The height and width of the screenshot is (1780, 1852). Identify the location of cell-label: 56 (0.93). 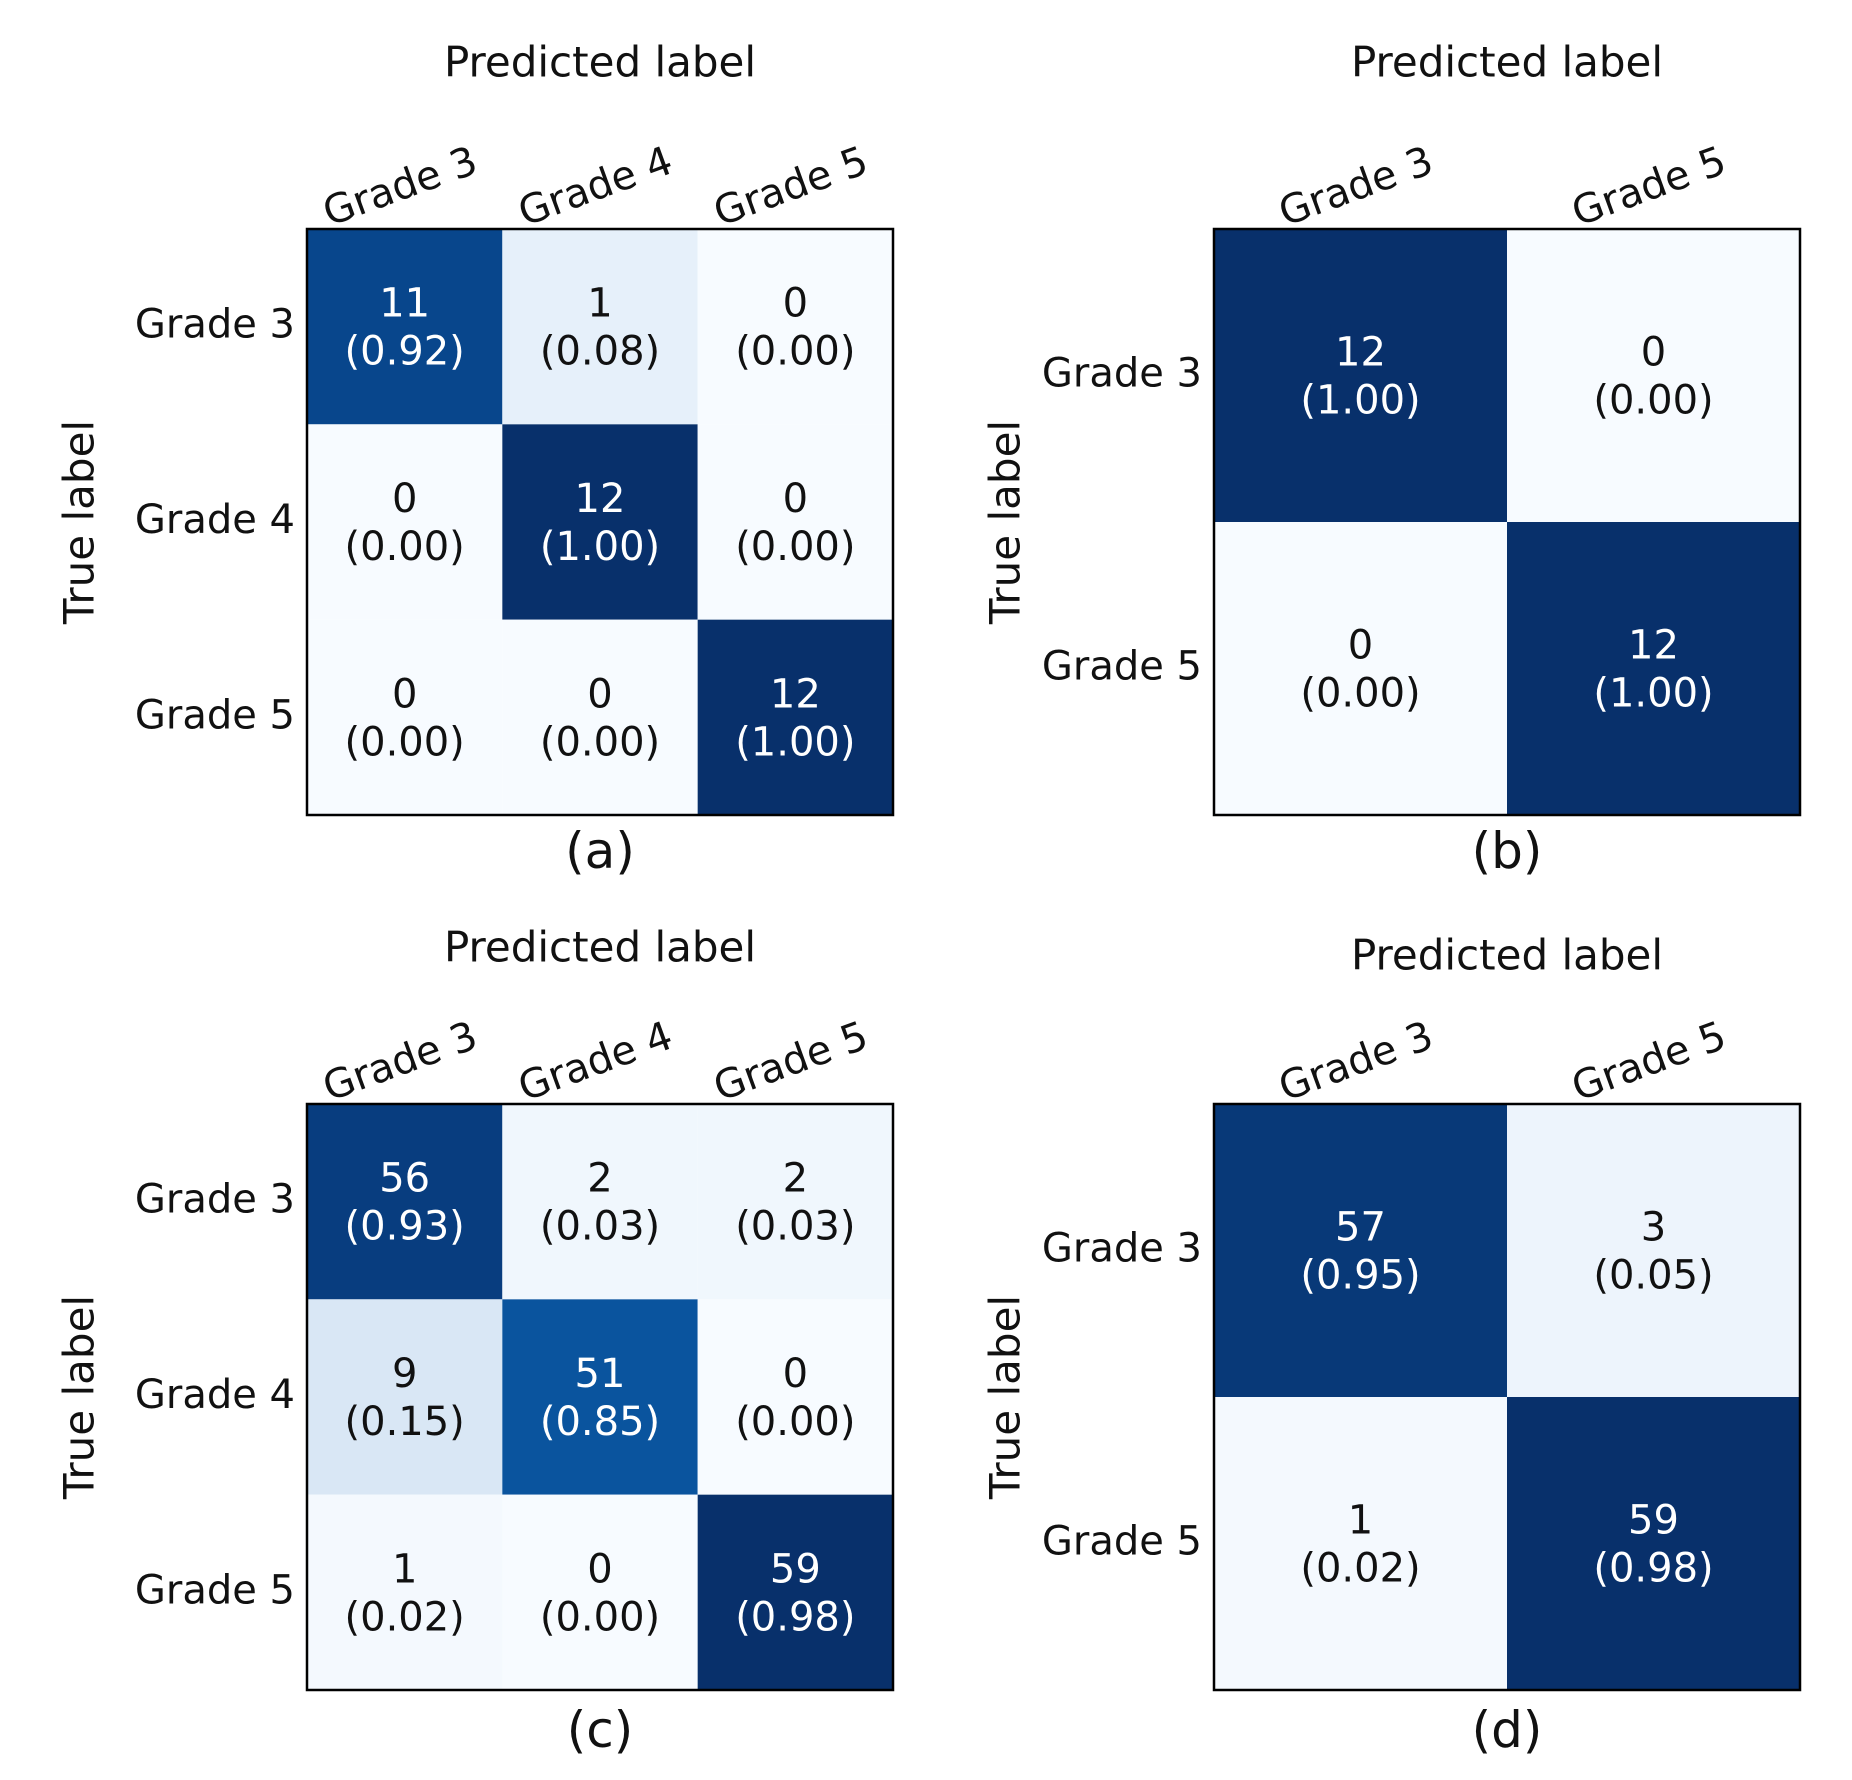
(405, 1203).